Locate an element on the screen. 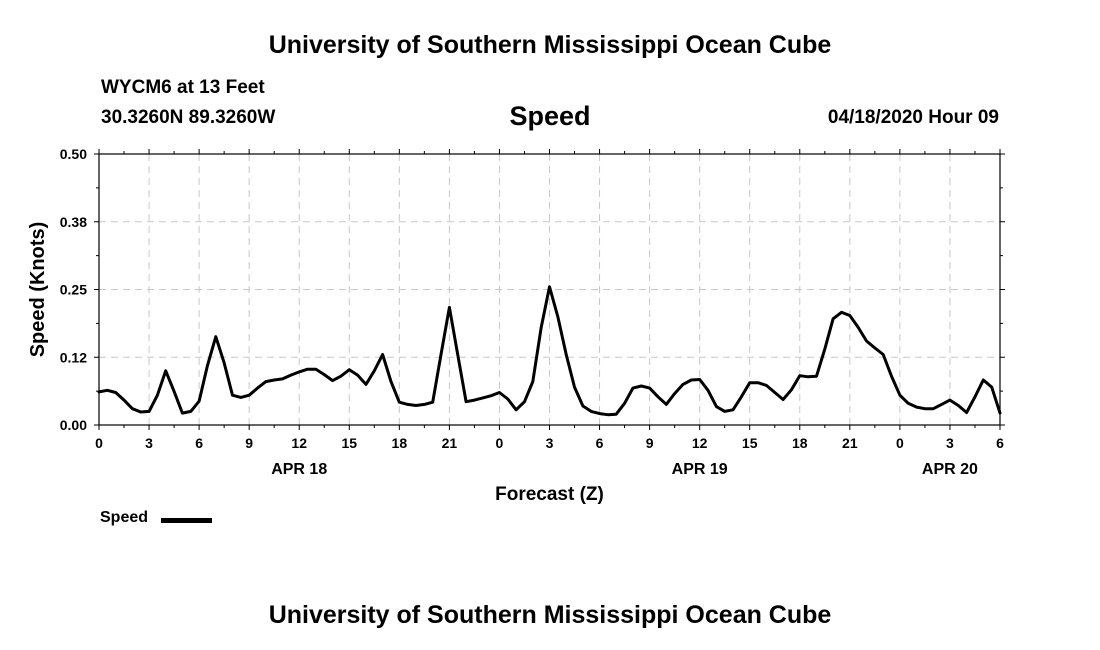  chart-title: Speed is located at coordinates (550, 116).